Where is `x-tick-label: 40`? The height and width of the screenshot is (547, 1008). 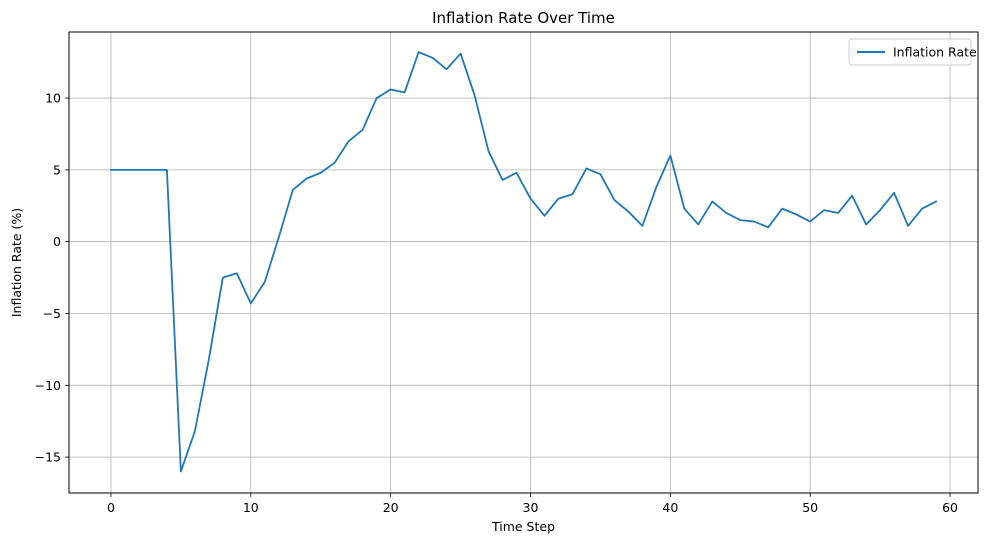
x-tick-label: 40 is located at coordinates (670, 507).